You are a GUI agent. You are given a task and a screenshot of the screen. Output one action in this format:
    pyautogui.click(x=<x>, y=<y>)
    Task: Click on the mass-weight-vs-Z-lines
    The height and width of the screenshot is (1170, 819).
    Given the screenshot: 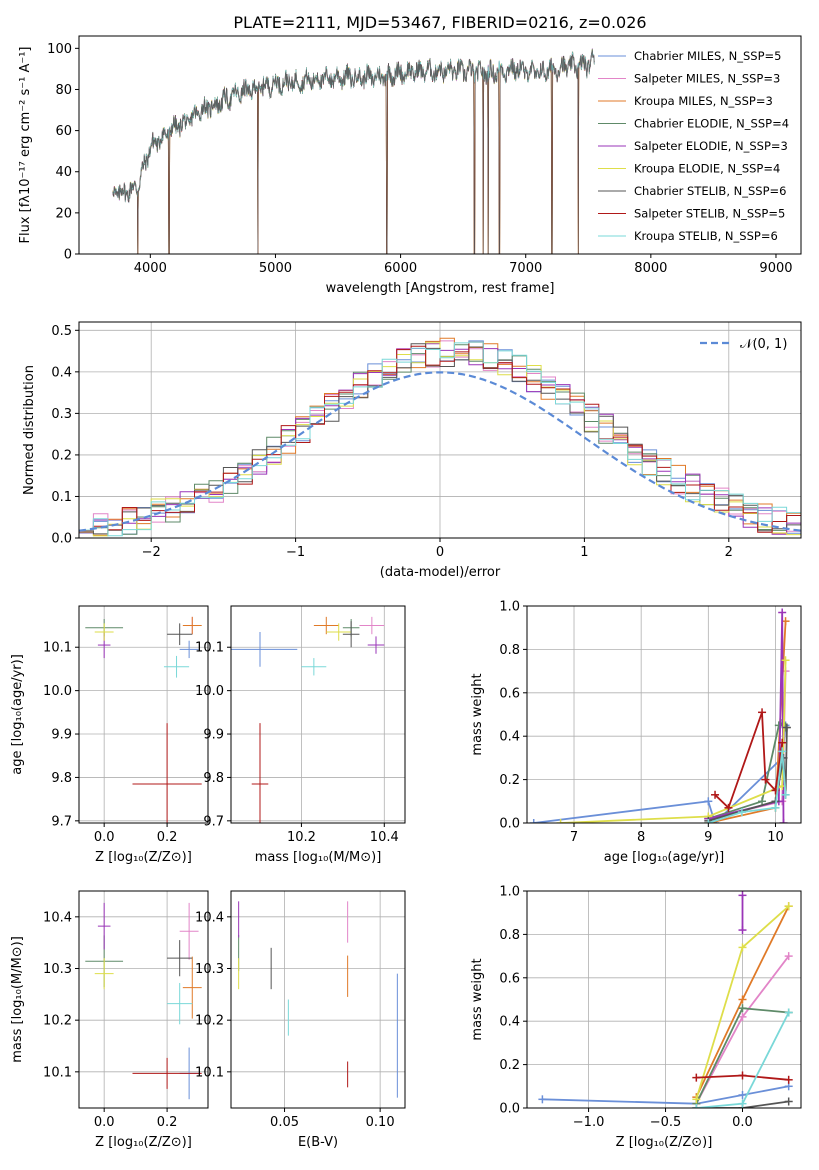 What is the action you would take?
    pyautogui.click(x=665, y=999)
    